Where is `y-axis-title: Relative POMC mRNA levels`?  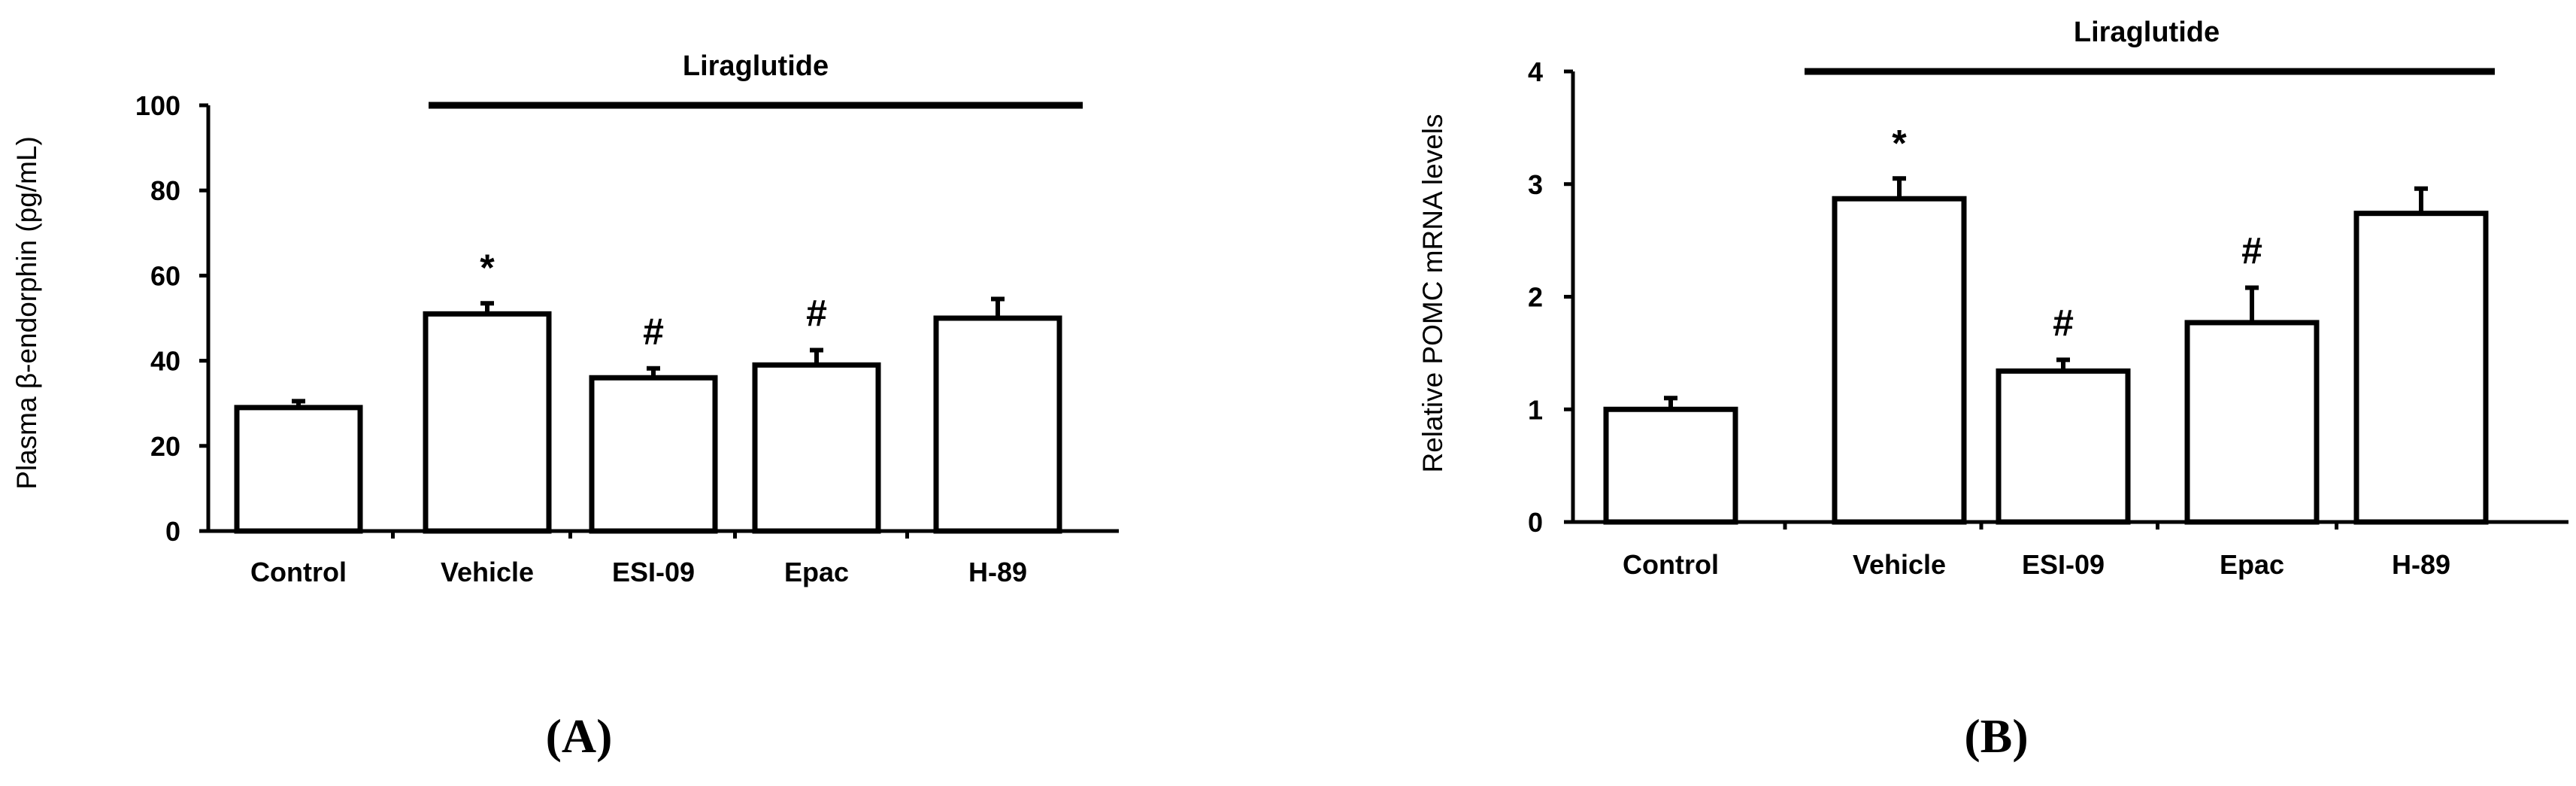
y-axis-title: Relative POMC mRNA levels is located at coordinates (1432, 293).